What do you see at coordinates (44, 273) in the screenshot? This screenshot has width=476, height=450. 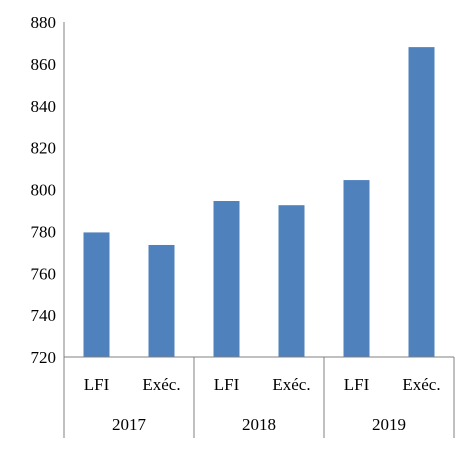 I see `y-tick-label: 760` at bounding box center [44, 273].